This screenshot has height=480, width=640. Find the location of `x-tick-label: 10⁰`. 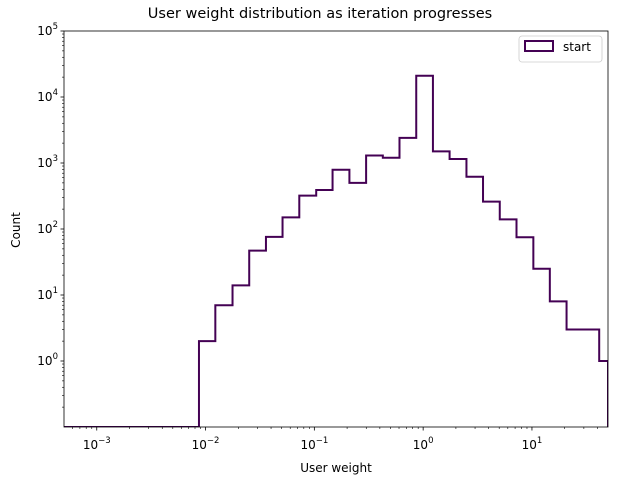

x-tick-label: 10⁰ is located at coordinates (423, 444).